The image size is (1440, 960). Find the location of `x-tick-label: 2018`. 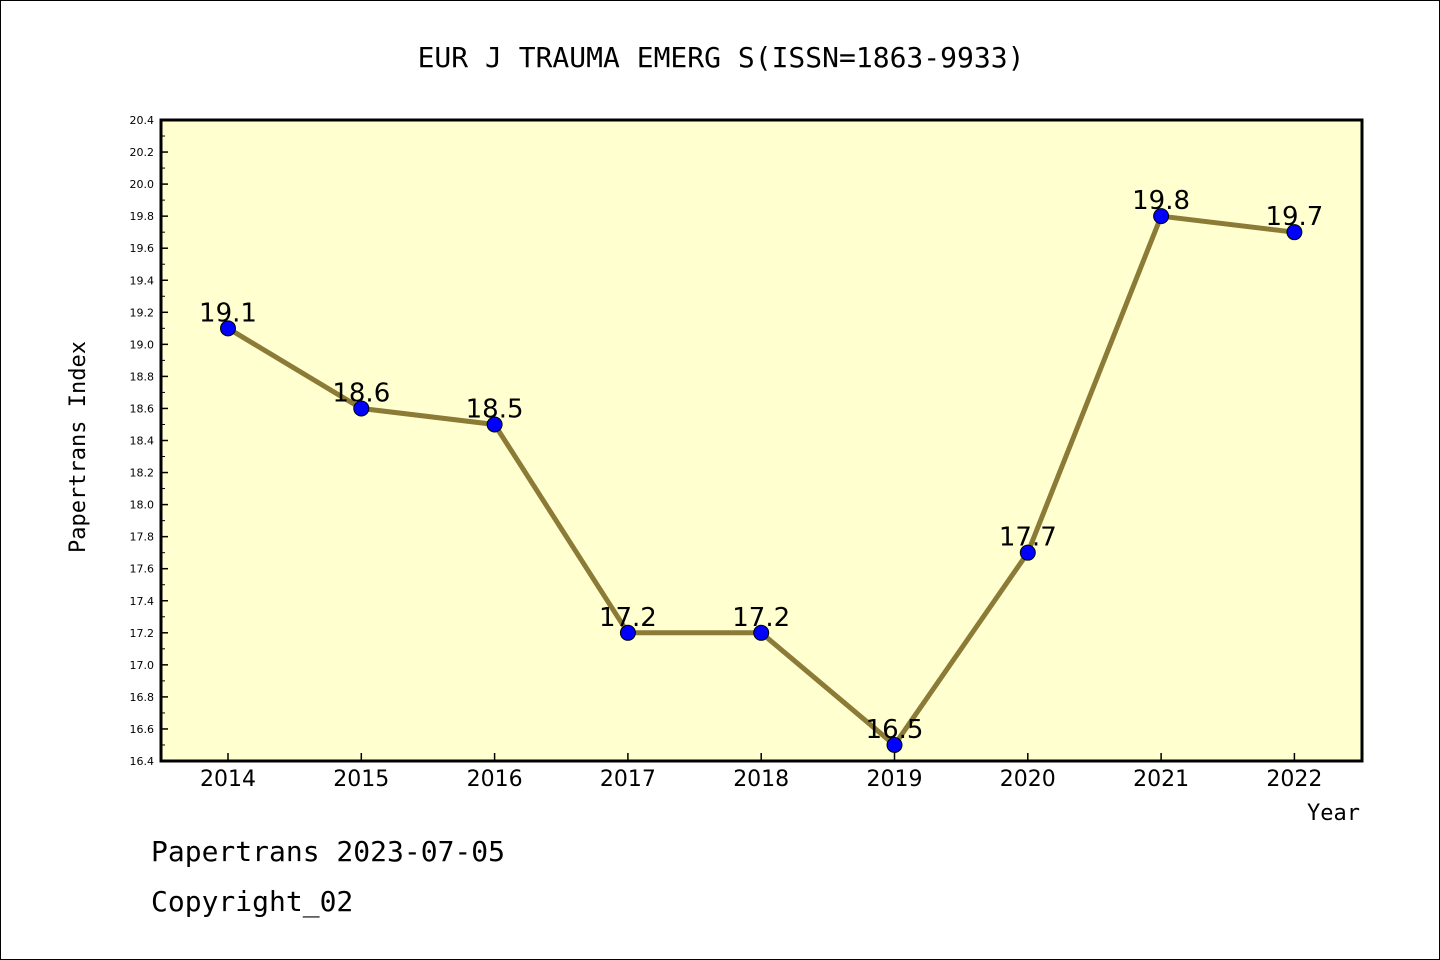

x-tick-label: 2018 is located at coordinates (761, 779).